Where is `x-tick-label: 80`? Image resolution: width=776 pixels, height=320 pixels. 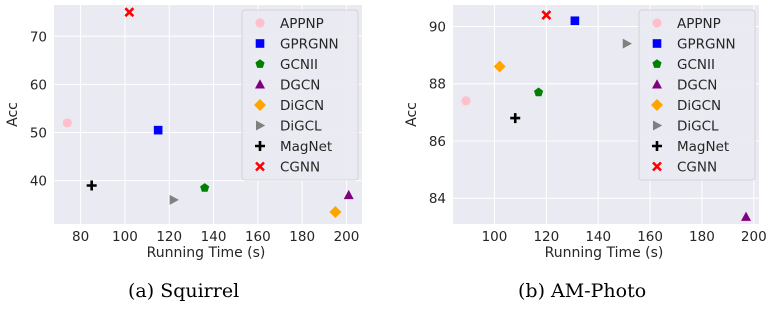 x-tick-label: 80 is located at coordinates (80, 237).